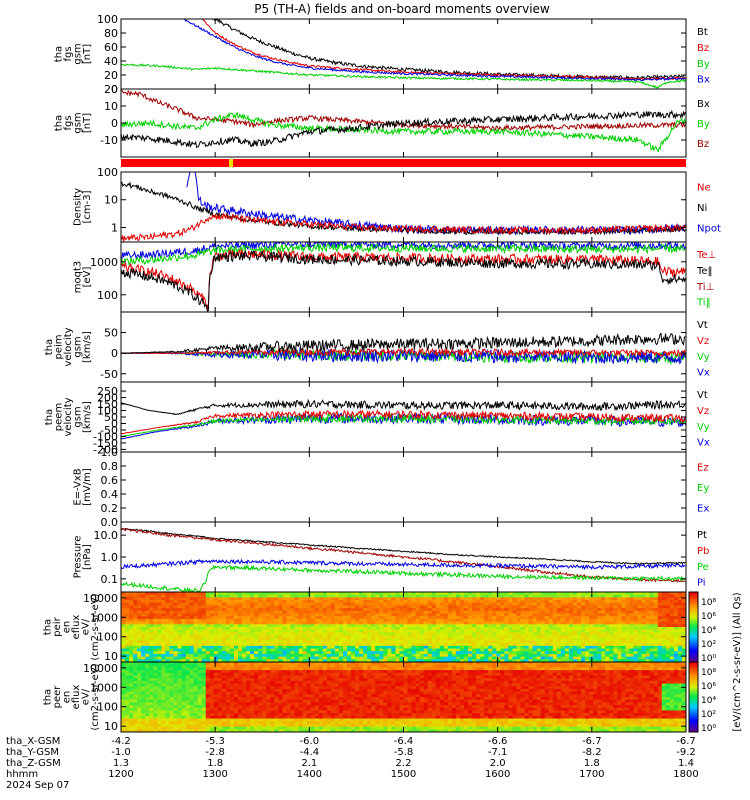  Describe the element at coordinates (114, 227) in the screenshot. I see `y-tick-label: 1` at that location.